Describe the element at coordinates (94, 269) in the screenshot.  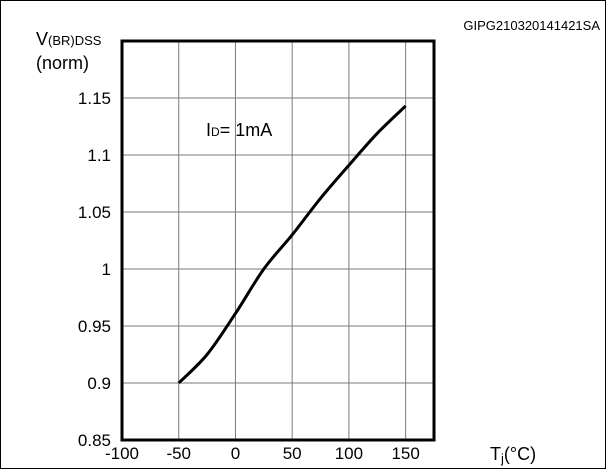
I see `y-tick-labels: 0.85 0.9 0.95 1 1.05 1.1 1.15` at that location.